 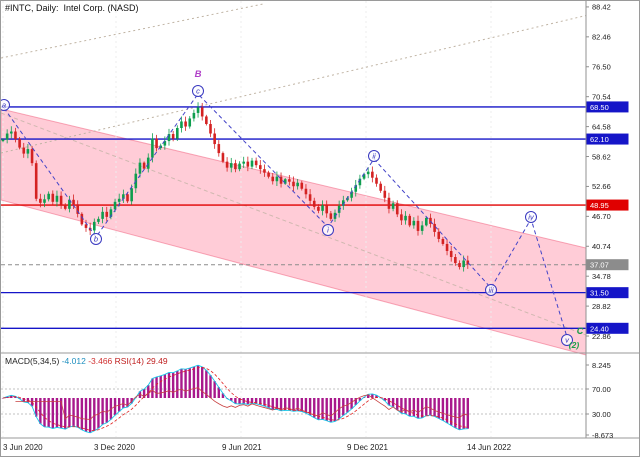 I want to click on macd-line, so click(x=235, y=399).